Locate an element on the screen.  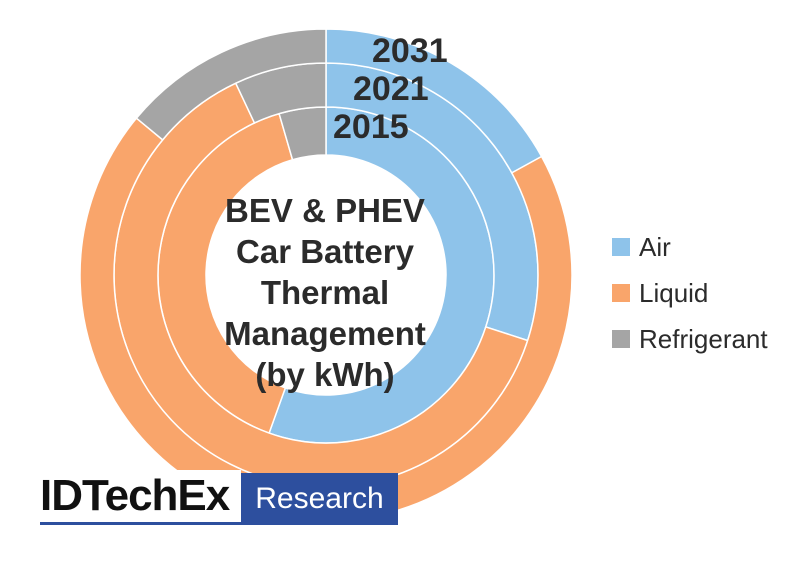
title-line: Thermal is located at coordinates (325, 292).